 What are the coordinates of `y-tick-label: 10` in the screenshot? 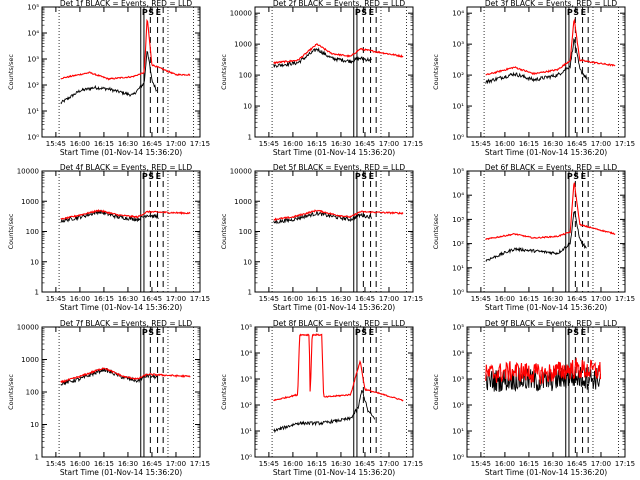 It's located at (34, 425).